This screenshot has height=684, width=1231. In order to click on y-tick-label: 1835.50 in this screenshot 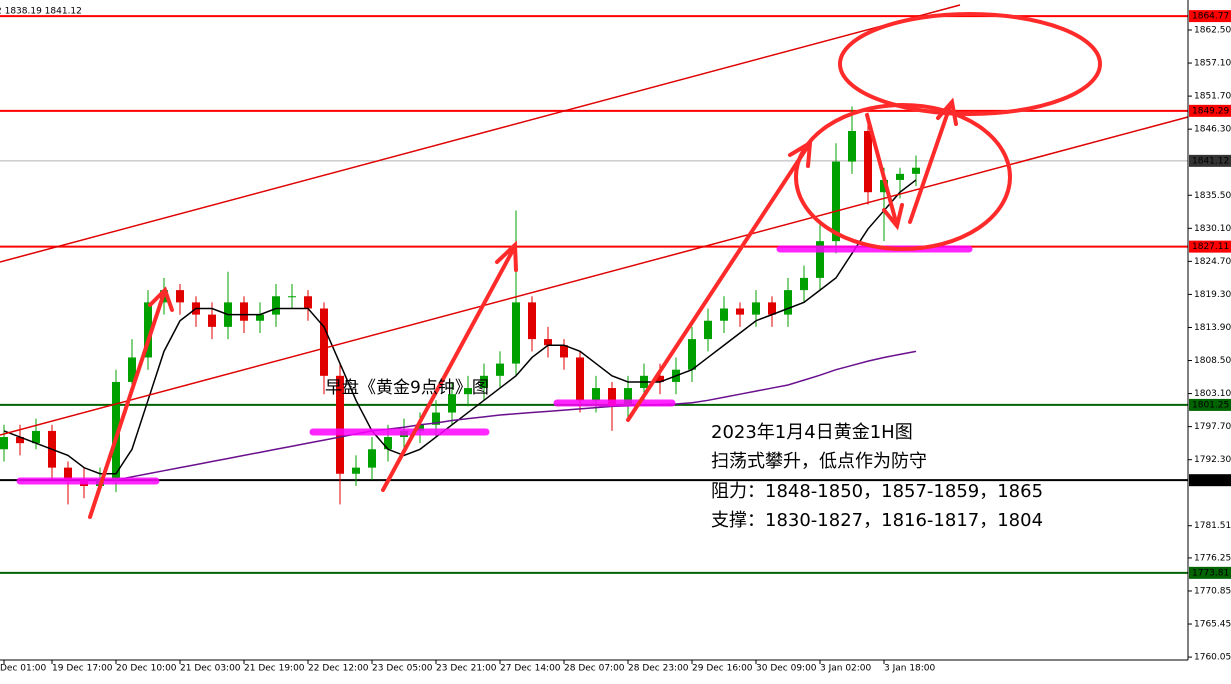, I will do `click(1212, 196)`.